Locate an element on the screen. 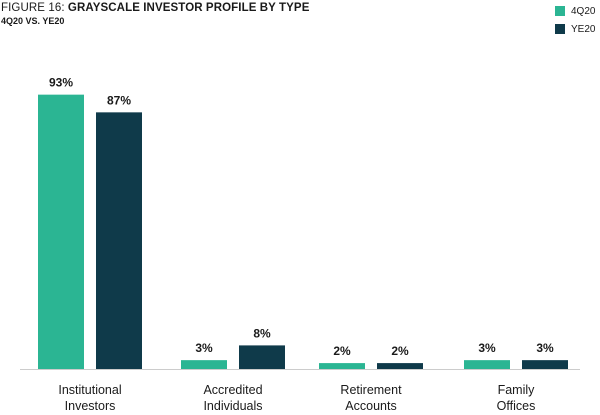 The height and width of the screenshot is (415, 600). bar-accredited-individuals-4q20 is located at coordinates (204, 364).